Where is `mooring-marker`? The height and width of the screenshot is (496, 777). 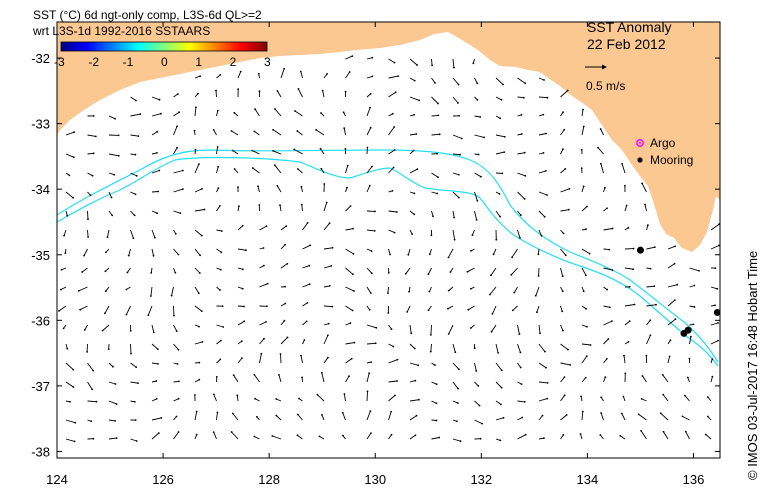 mooring-marker is located at coordinates (716, 312).